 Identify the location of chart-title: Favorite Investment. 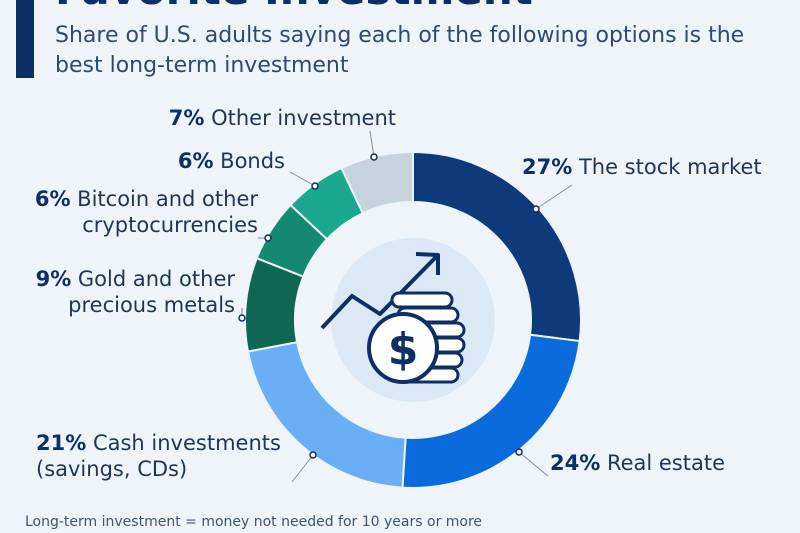
(294, 5).